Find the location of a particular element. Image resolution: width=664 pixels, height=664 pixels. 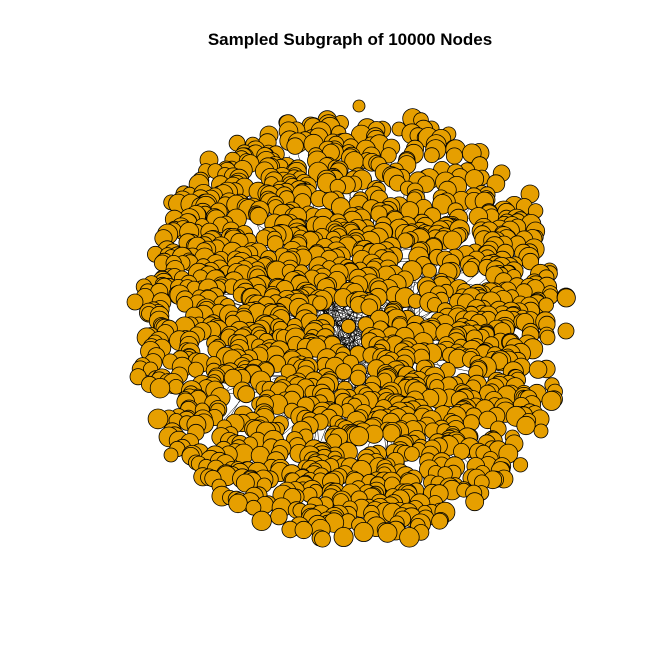

plot-title: Sampled Subgraph of 10000 Nodes is located at coordinates (350, 39).